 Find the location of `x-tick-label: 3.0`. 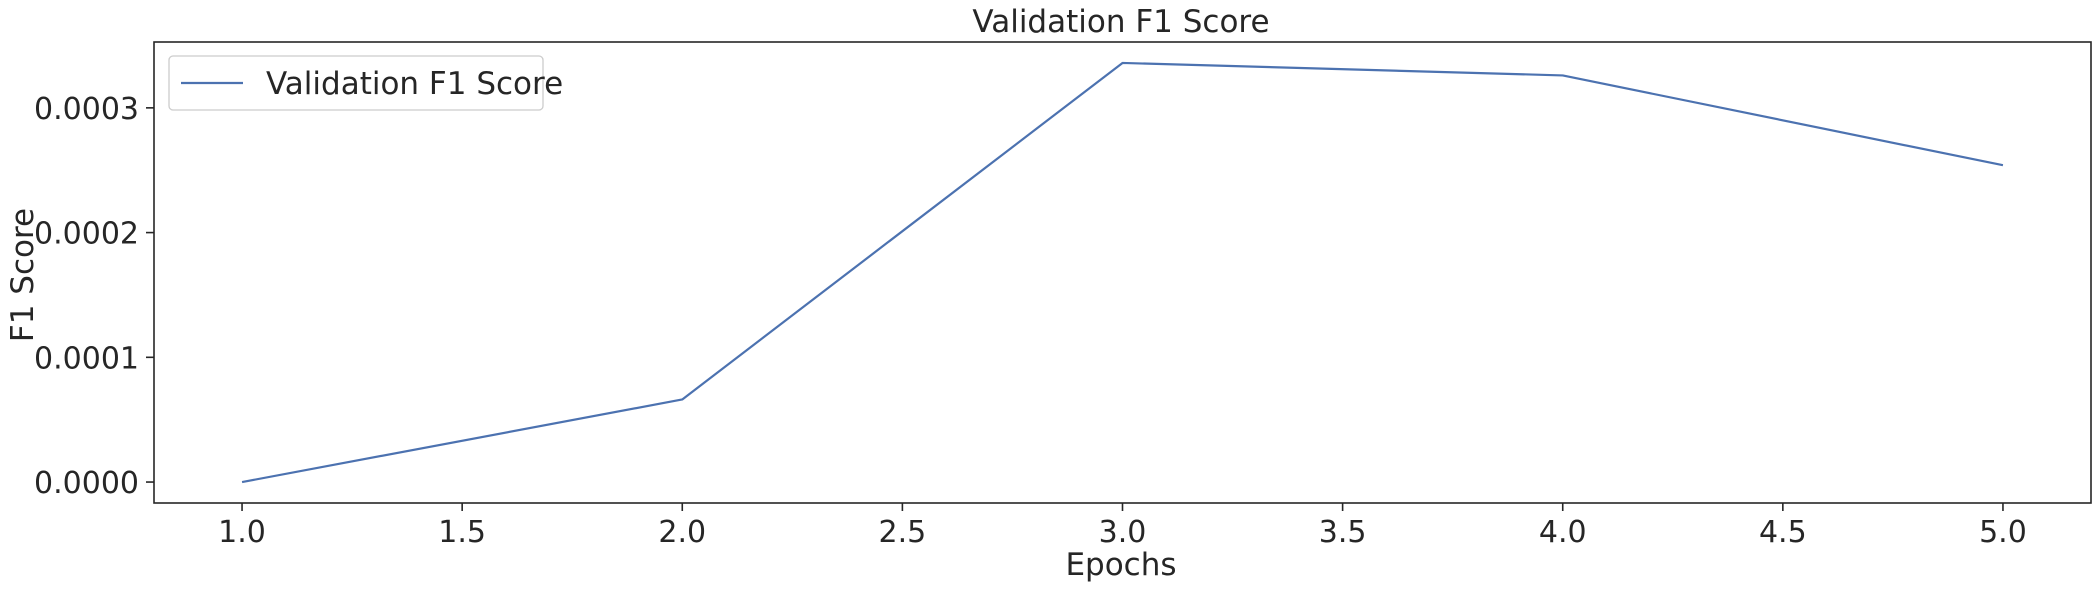

x-tick-label: 3.0 is located at coordinates (1123, 532).